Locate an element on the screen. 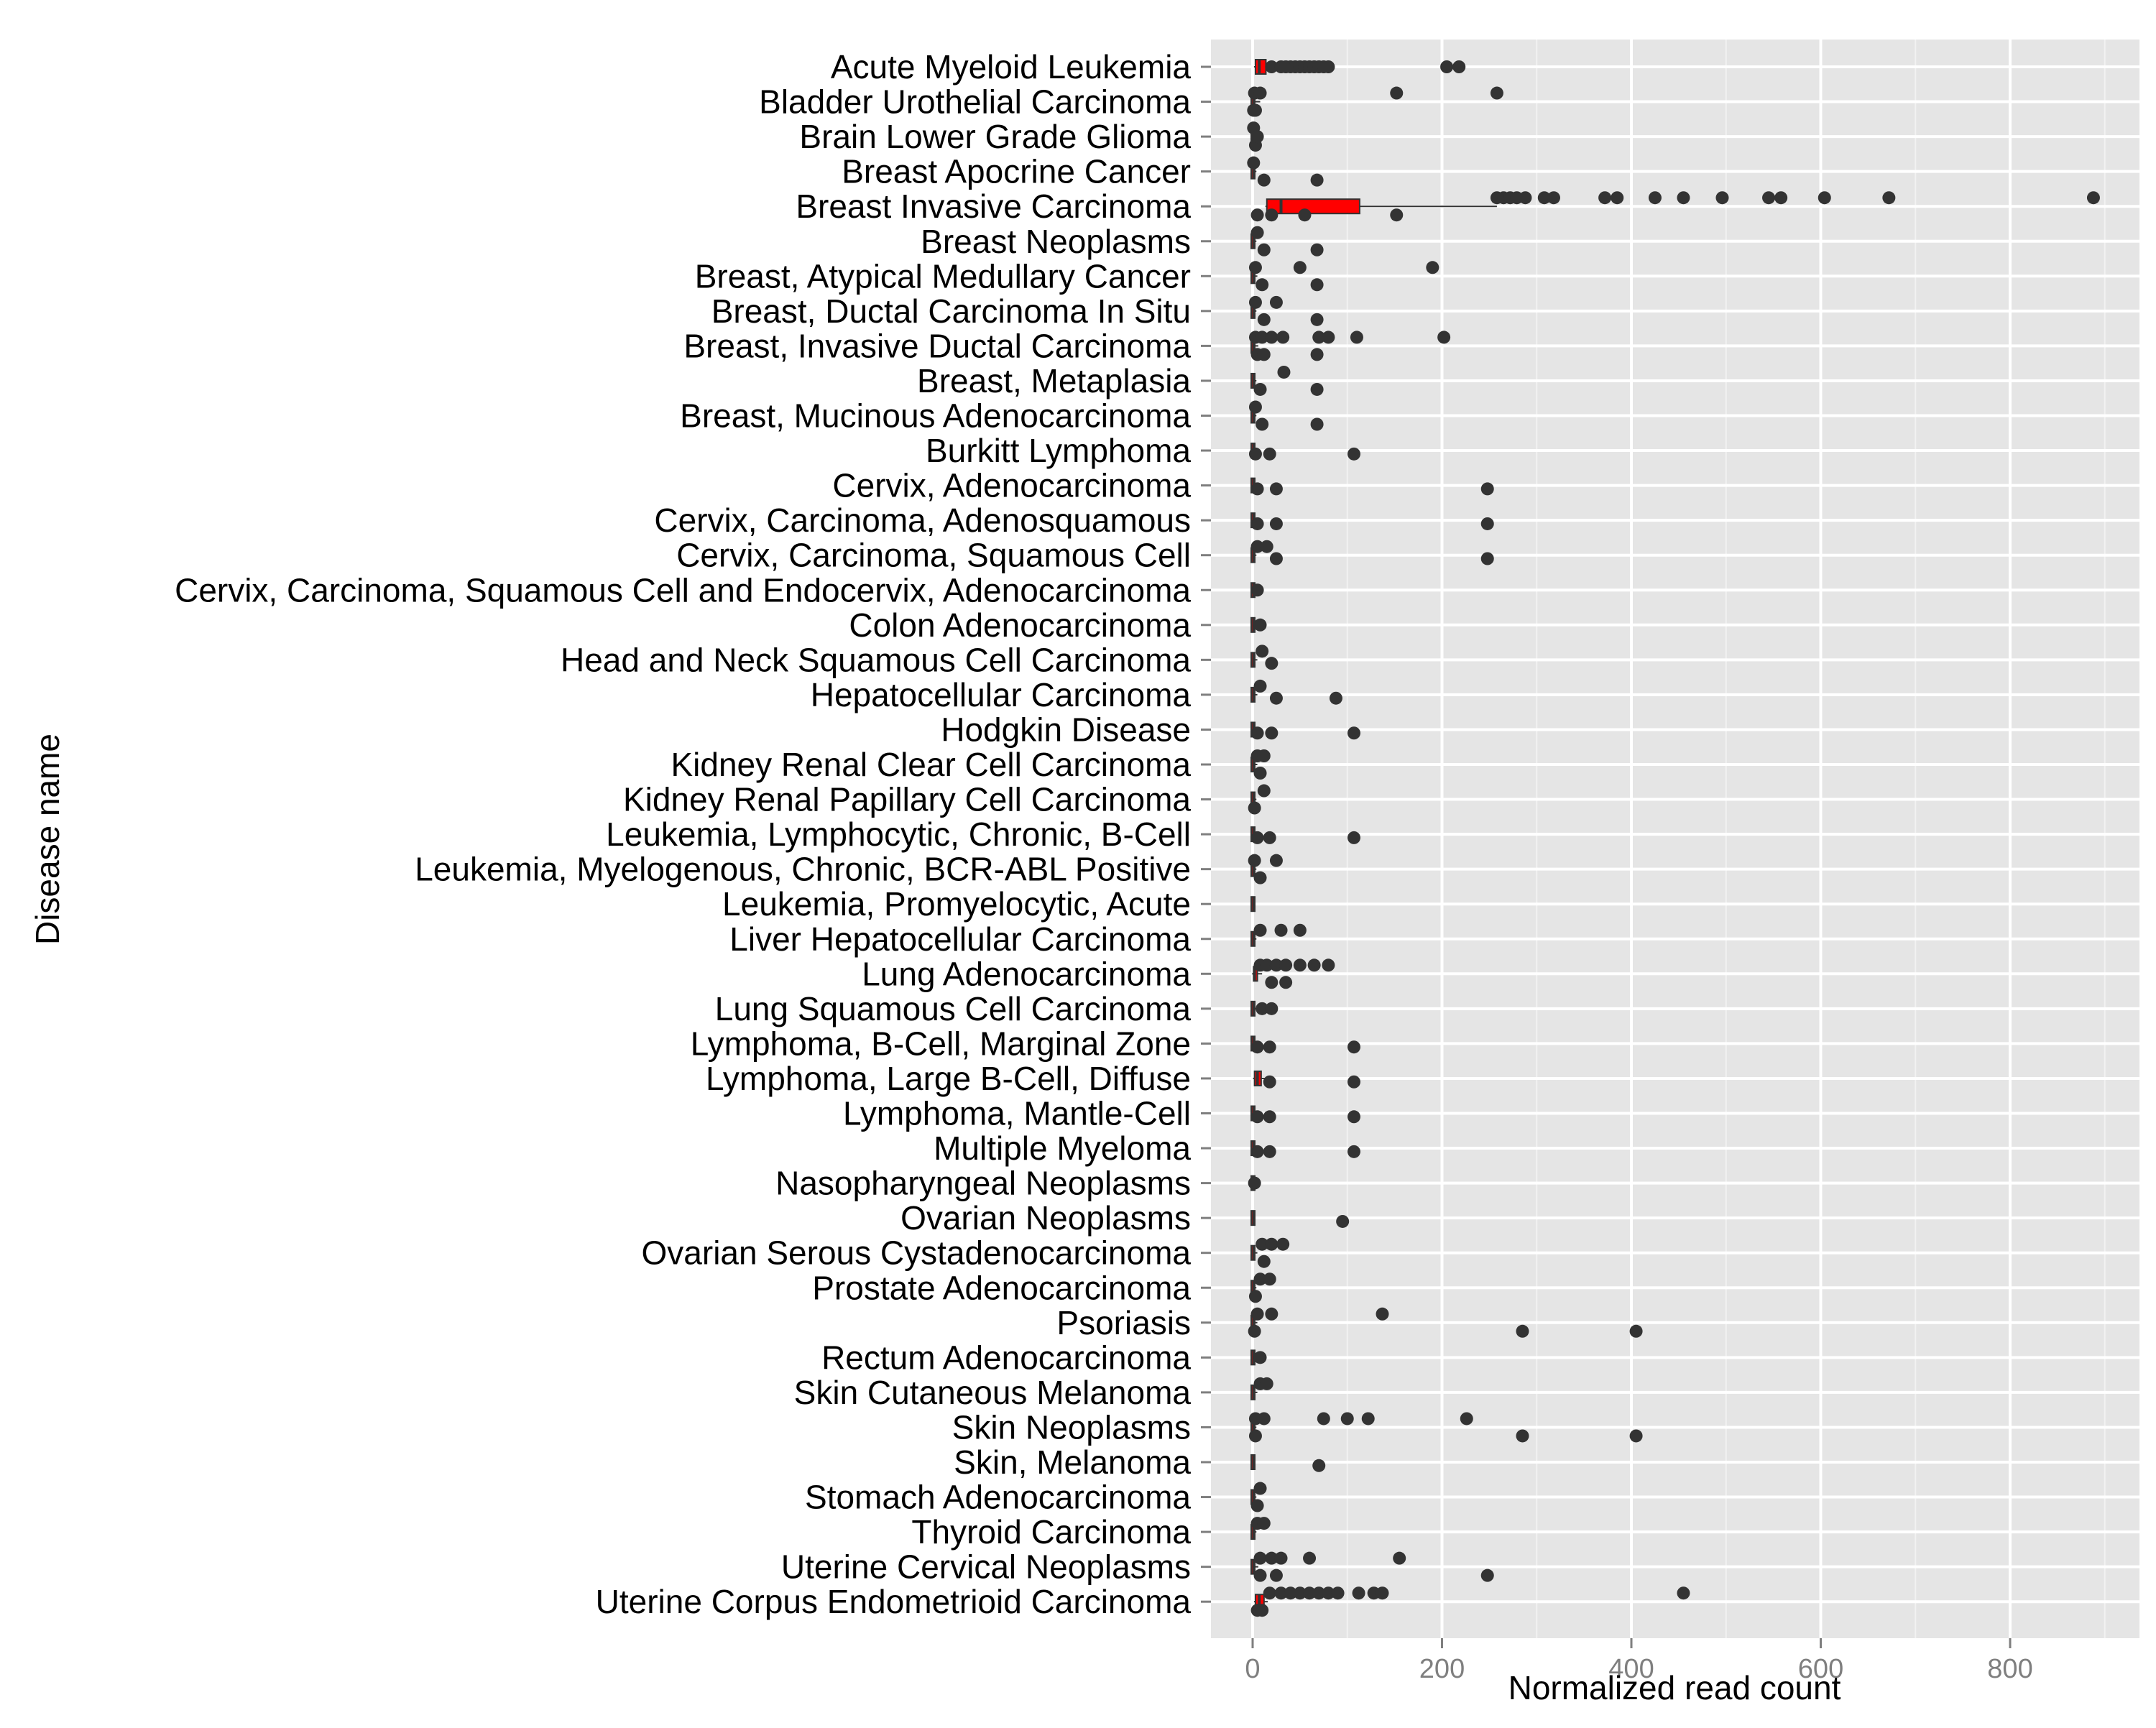 The height and width of the screenshot is (1728, 2156). category-label: Leukemia, Promyelocytic, Acute is located at coordinates (957, 904).